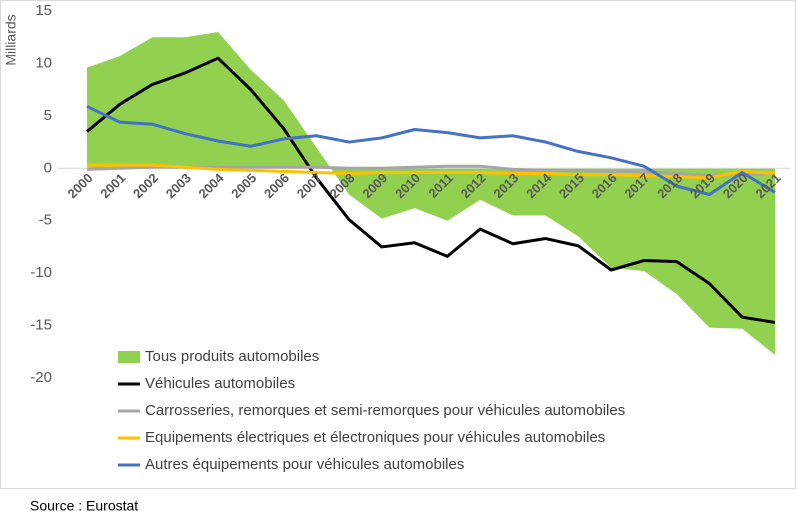  Describe the element at coordinates (145, 185) in the screenshot. I see `x-tick-label: 2002` at that location.